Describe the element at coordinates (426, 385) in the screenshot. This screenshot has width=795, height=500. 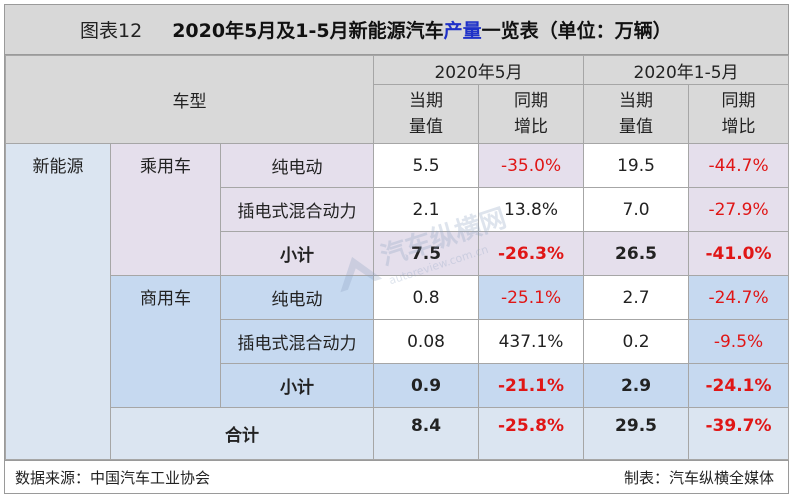
I see `value-cell: 0.9` at that location.